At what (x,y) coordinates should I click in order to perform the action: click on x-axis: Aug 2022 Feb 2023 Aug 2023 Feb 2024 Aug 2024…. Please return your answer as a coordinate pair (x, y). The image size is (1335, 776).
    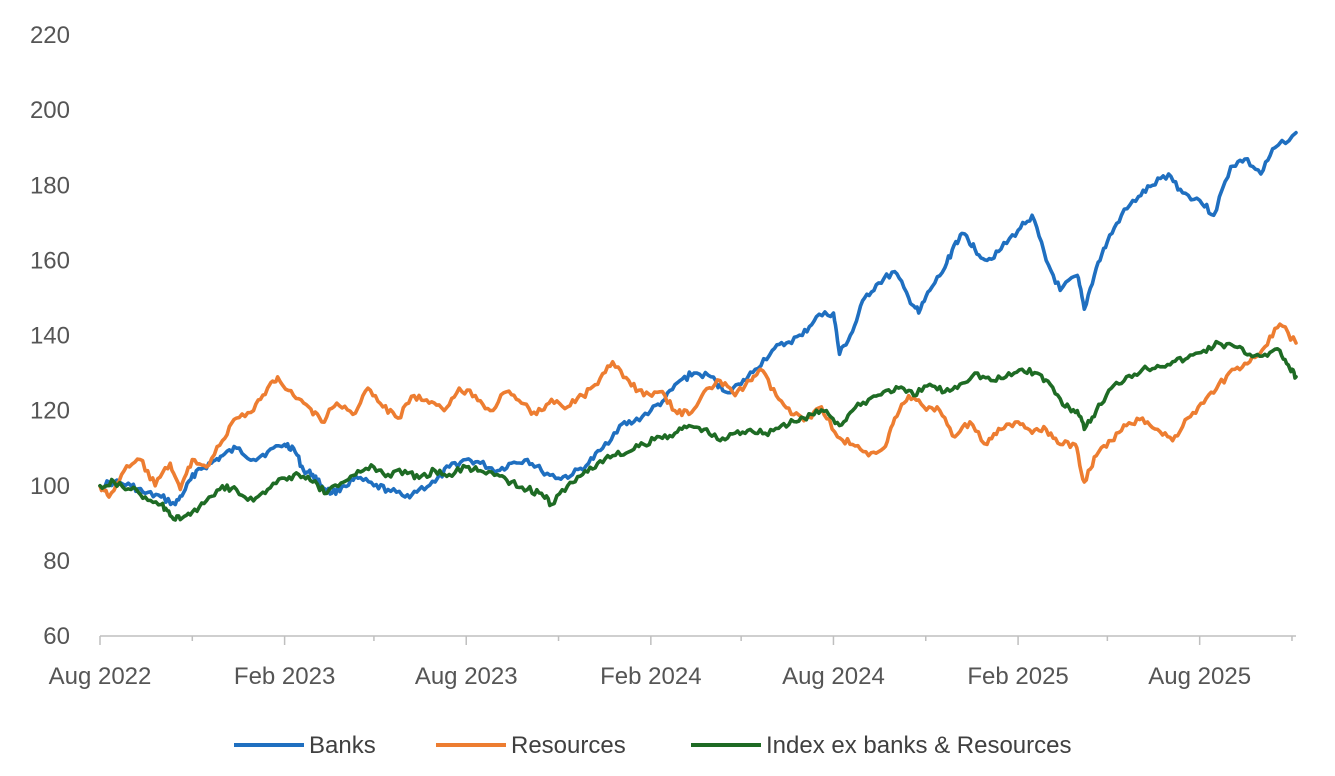
    Looking at the image, I should click on (672, 662).